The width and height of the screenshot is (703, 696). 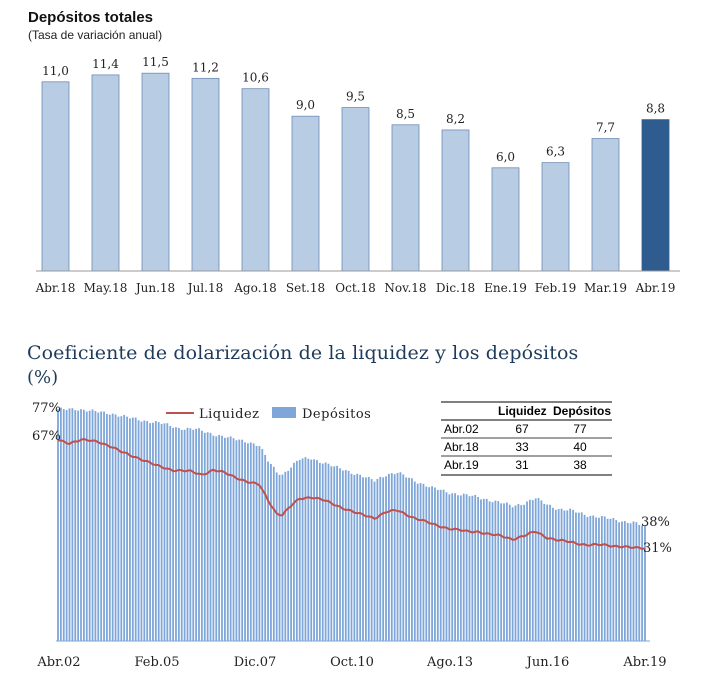 What do you see at coordinates (461, 465) in the screenshot?
I see `table-row-label: Abr.19` at bounding box center [461, 465].